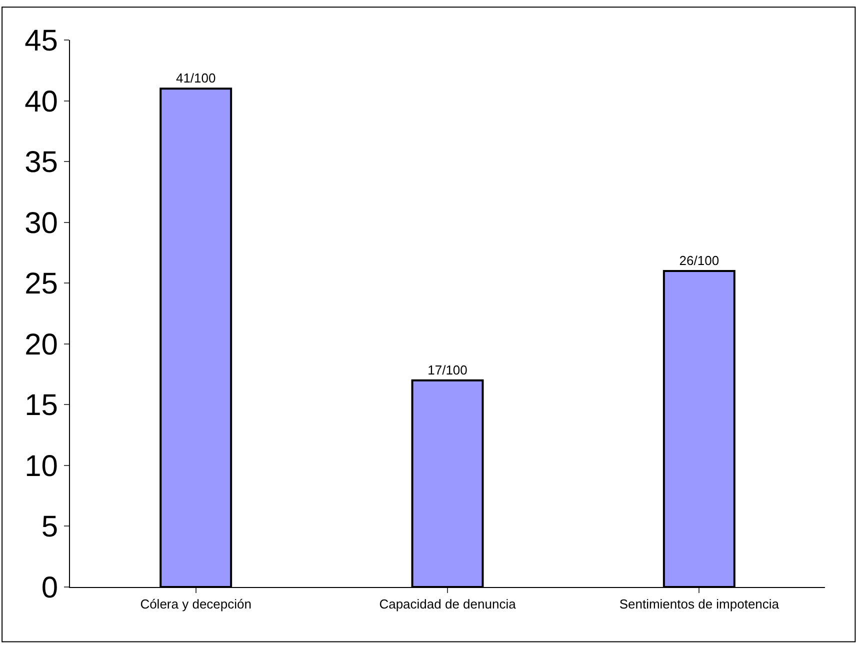 This screenshot has height=647, width=865. What do you see at coordinates (41, 223) in the screenshot?
I see `y-tick-label: 30` at bounding box center [41, 223].